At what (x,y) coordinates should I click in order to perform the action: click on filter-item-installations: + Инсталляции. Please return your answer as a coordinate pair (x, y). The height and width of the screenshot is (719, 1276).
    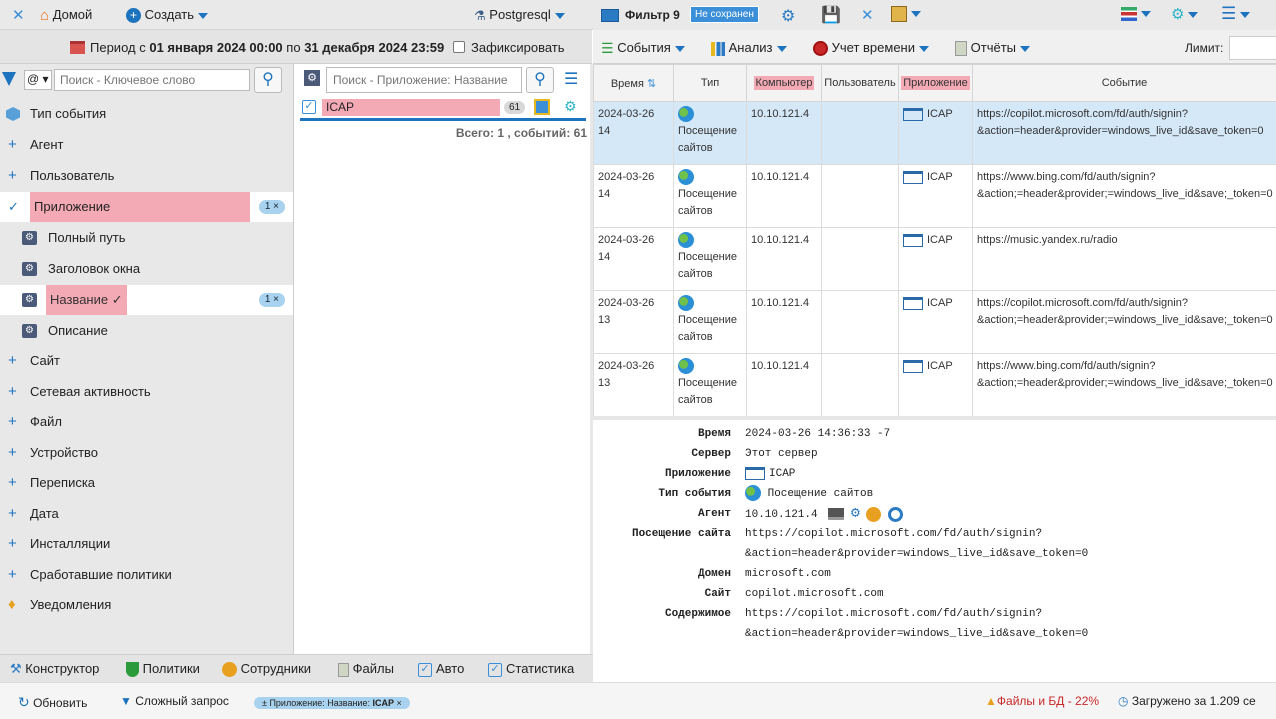
    Looking at the image, I should click on (146, 544).